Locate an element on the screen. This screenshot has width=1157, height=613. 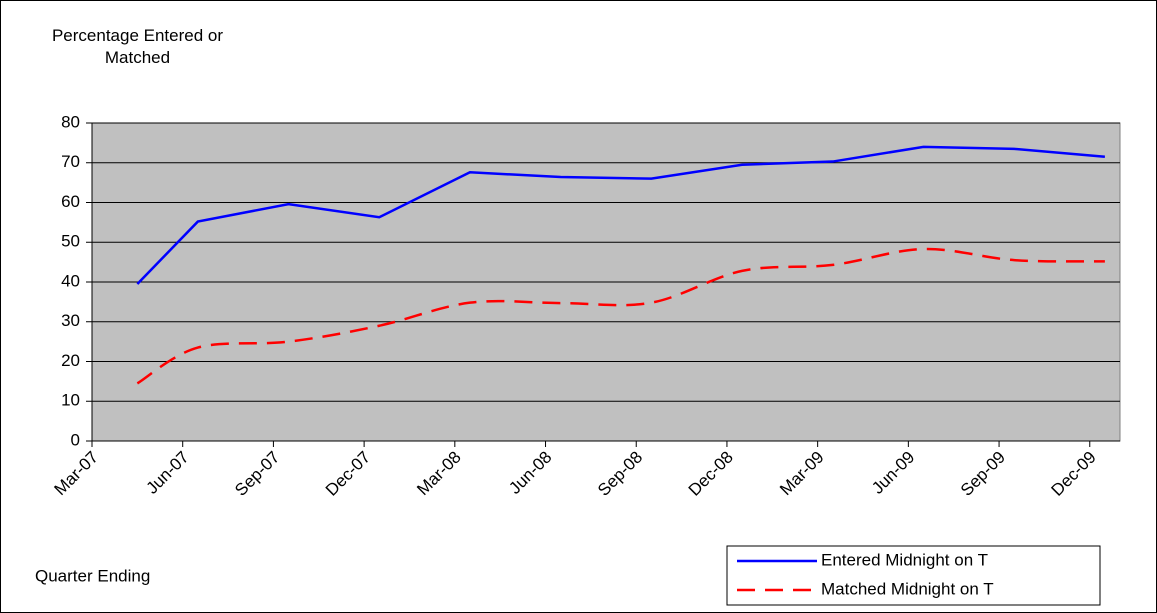
y-tick-label: 80 is located at coordinates (70, 121).